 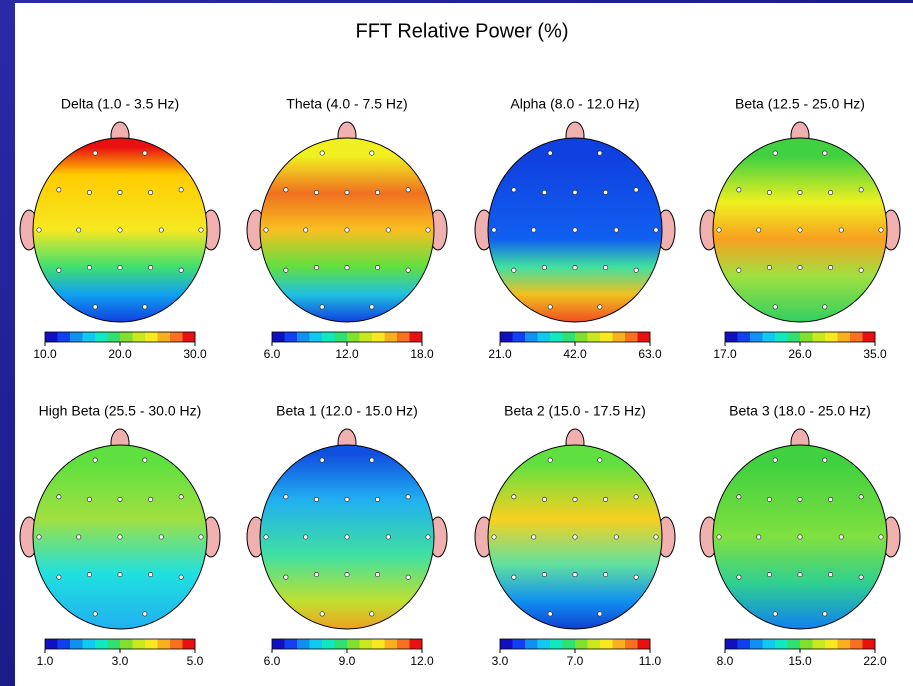 I want to click on map-label: Theta (4.0 - 7.5 Hz), so click(x=346, y=104).